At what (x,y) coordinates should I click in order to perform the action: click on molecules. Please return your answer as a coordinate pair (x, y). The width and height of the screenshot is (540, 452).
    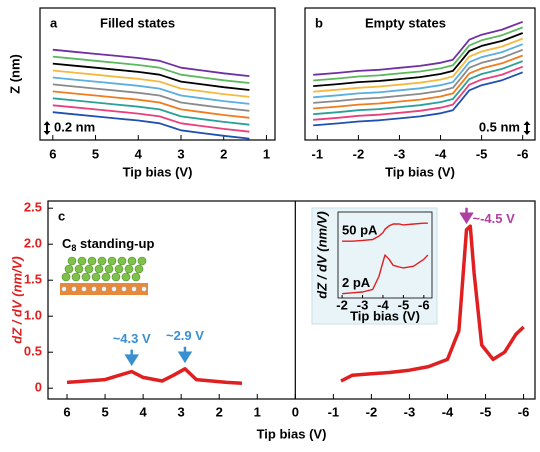
    Looking at the image, I should click on (104, 269).